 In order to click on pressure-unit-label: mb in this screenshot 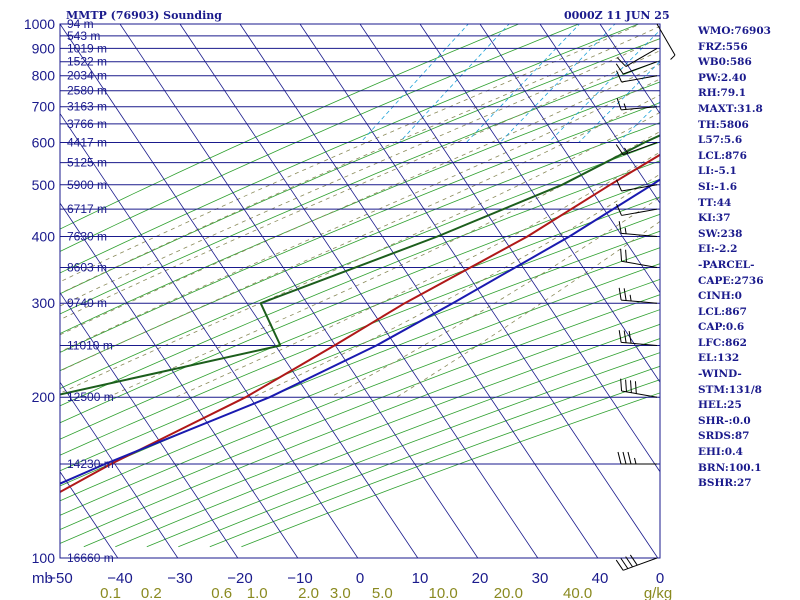, I will do `click(42, 578)`.